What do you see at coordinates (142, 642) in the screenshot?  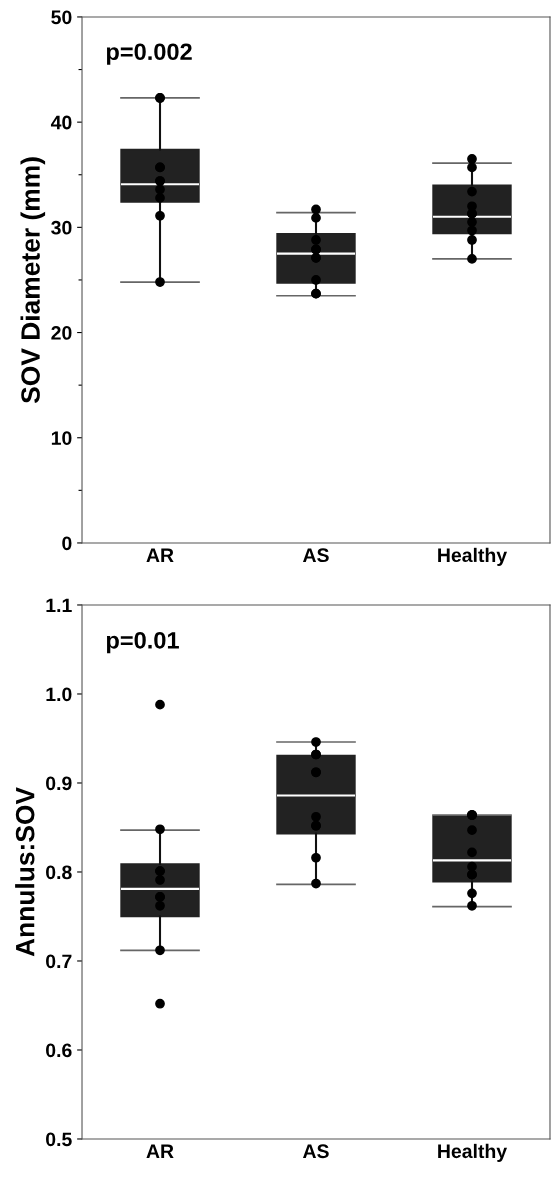 I see `annotation: p=0.01` at bounding box center [142, 642].